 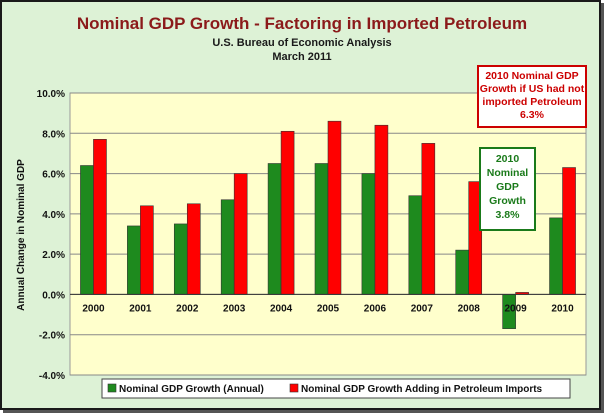 What do you see at coordinates (532, 115) in the screenshot?
I see `annotation-text: 6.3%` at bounding box center [532, 115].